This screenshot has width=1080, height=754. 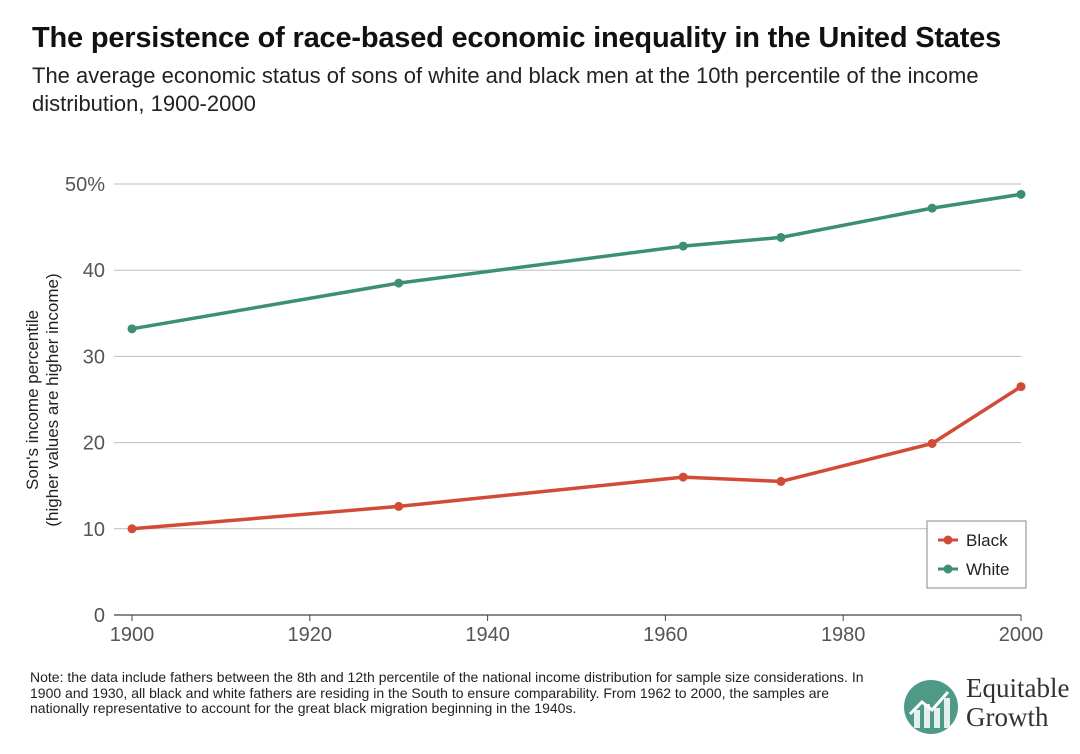 What do you see at coordinates (843, 635) in the screenshot?
I see `x-tick-label: 1980` at bounding box center [843, 635].